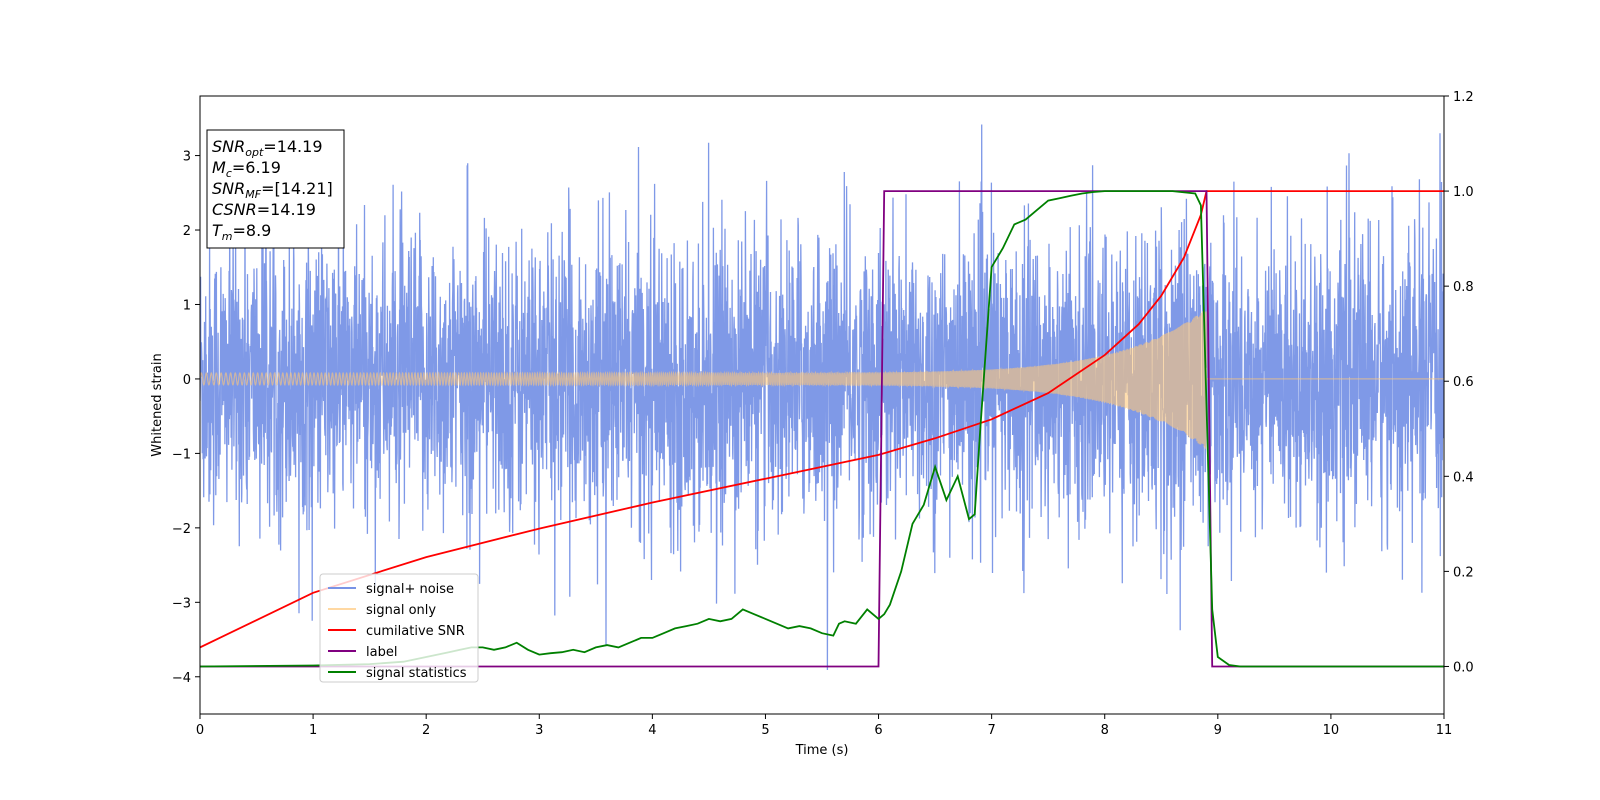  Describe the element at coordinates (1463, 192) in the screenshot. I see `y-right-tick-label: 1.0` at that location.